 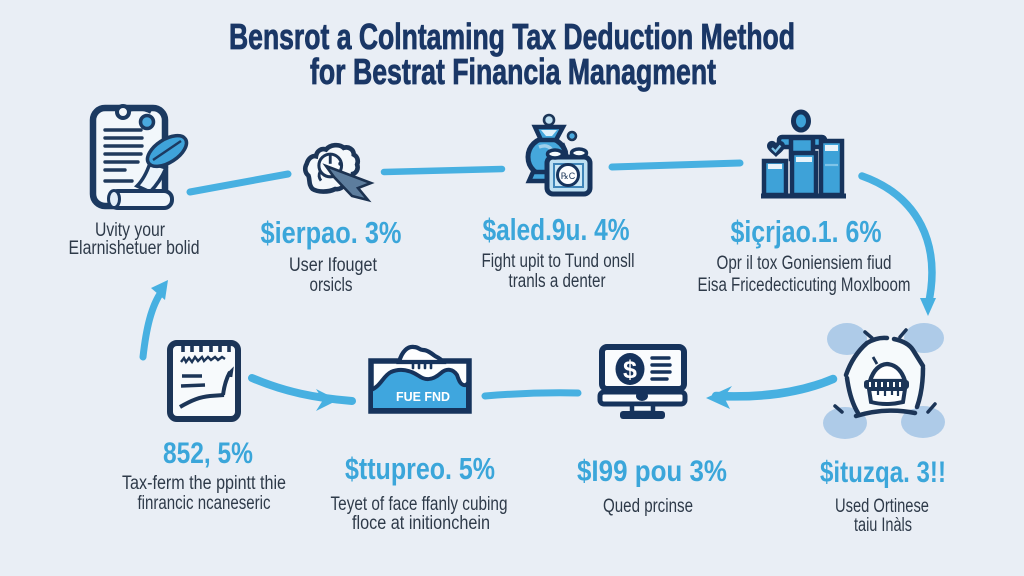 What do you see at coordinates (883, 472) in the screenshot?
I see `svg-text: $ituzqa. 3!!` at bounding box center [883, 472].